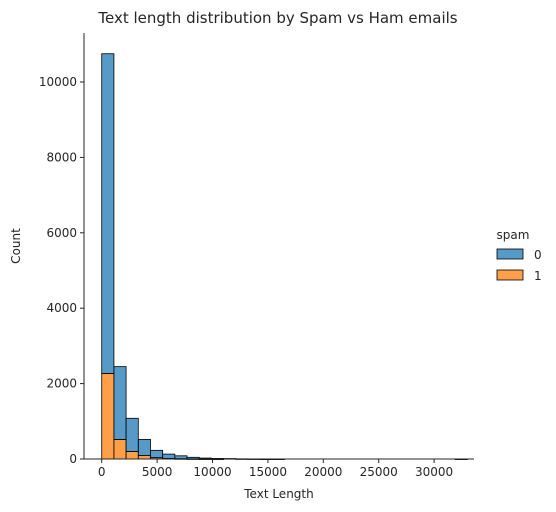 The width and height of the screenshot is (556, 512). What do you see at coordinates (323, 472) in the screenshot?
I see `x-tick-label-20000: 20000` at bounding box center [323, 472].